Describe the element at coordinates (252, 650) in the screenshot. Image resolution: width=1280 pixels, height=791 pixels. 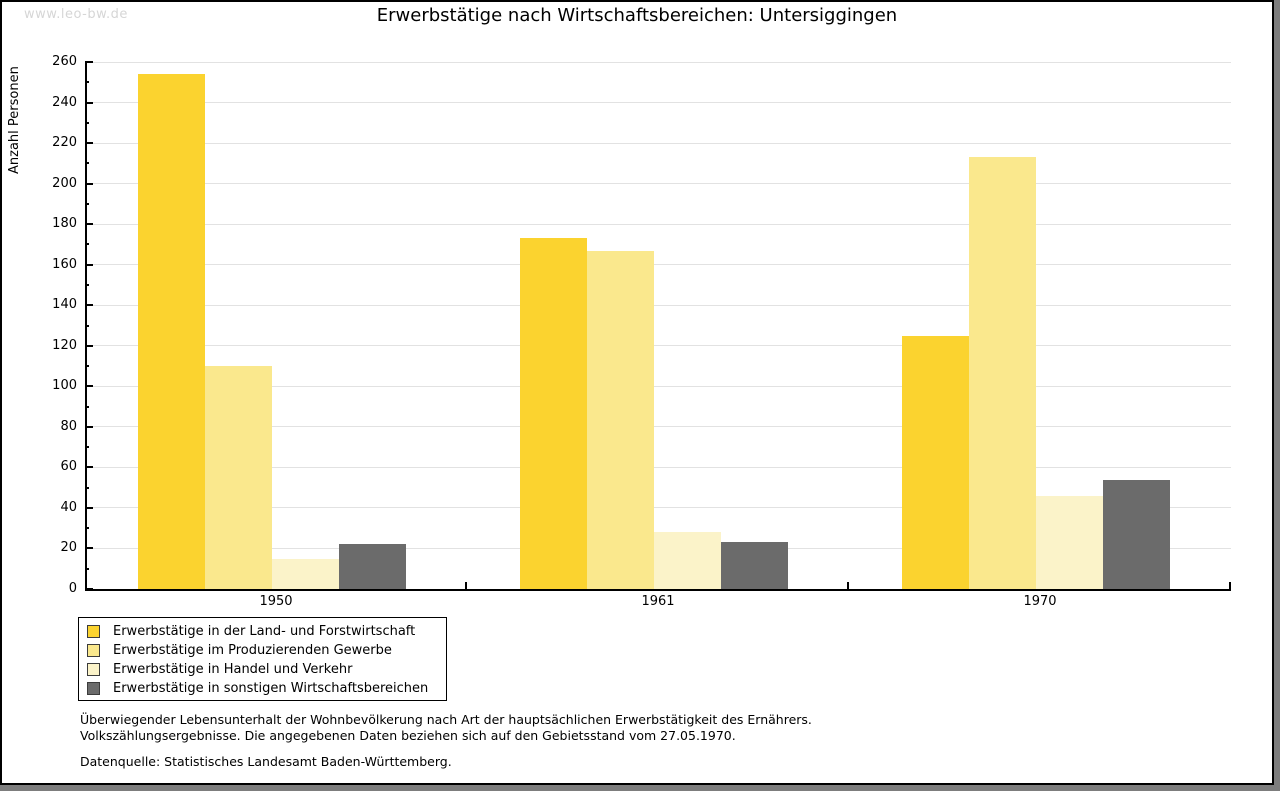
I see `legend-label: Erwerbstätige im Produzierenden Gewerbe` at that location.